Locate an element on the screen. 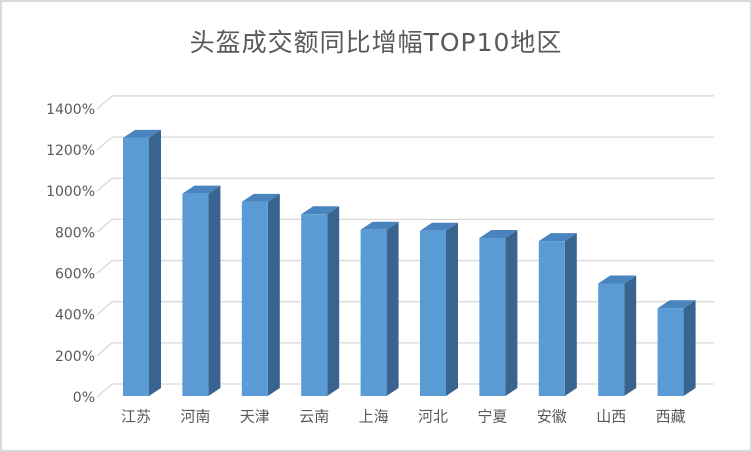  y-axis-tick-label: 800% is located at coordinates (75, 233).